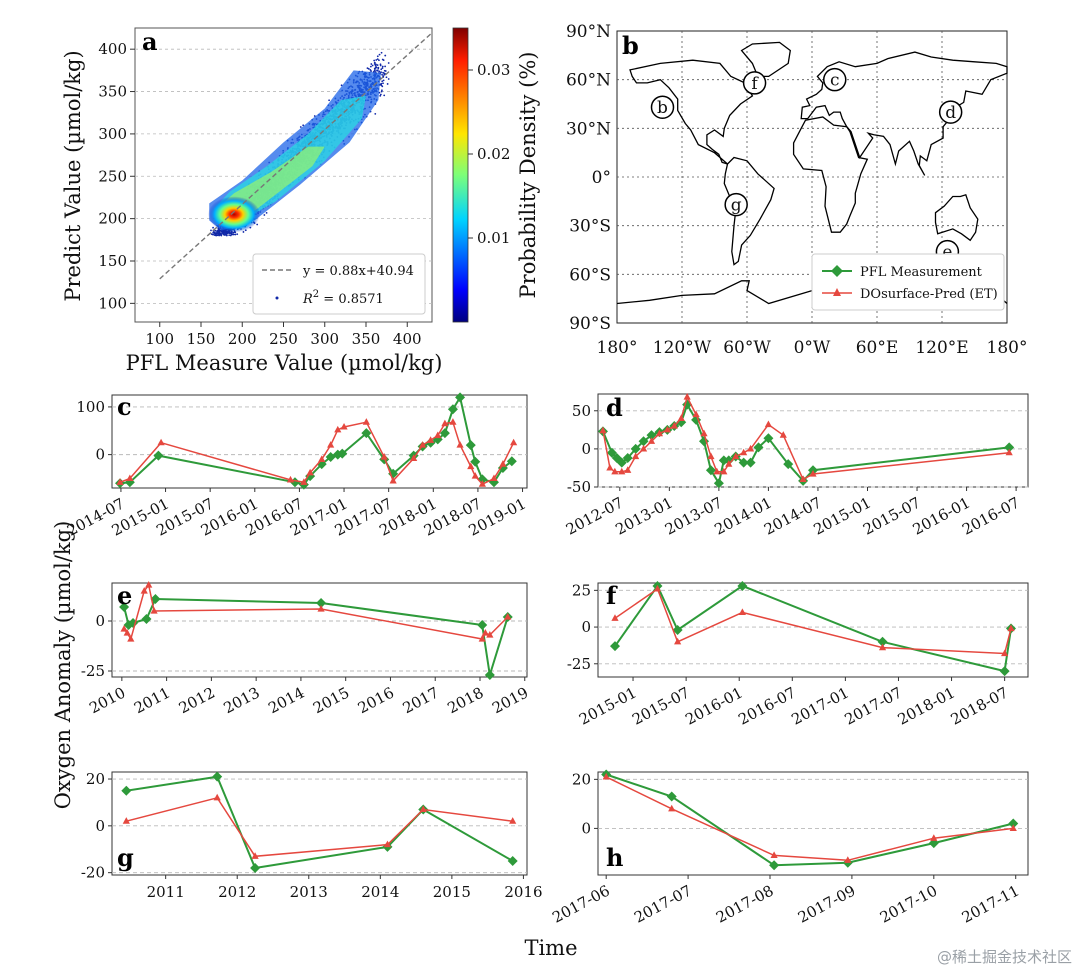 The width and height of the screenshot is (1080, 971). I want to click on panel-label-g: g, so click(125, 857).